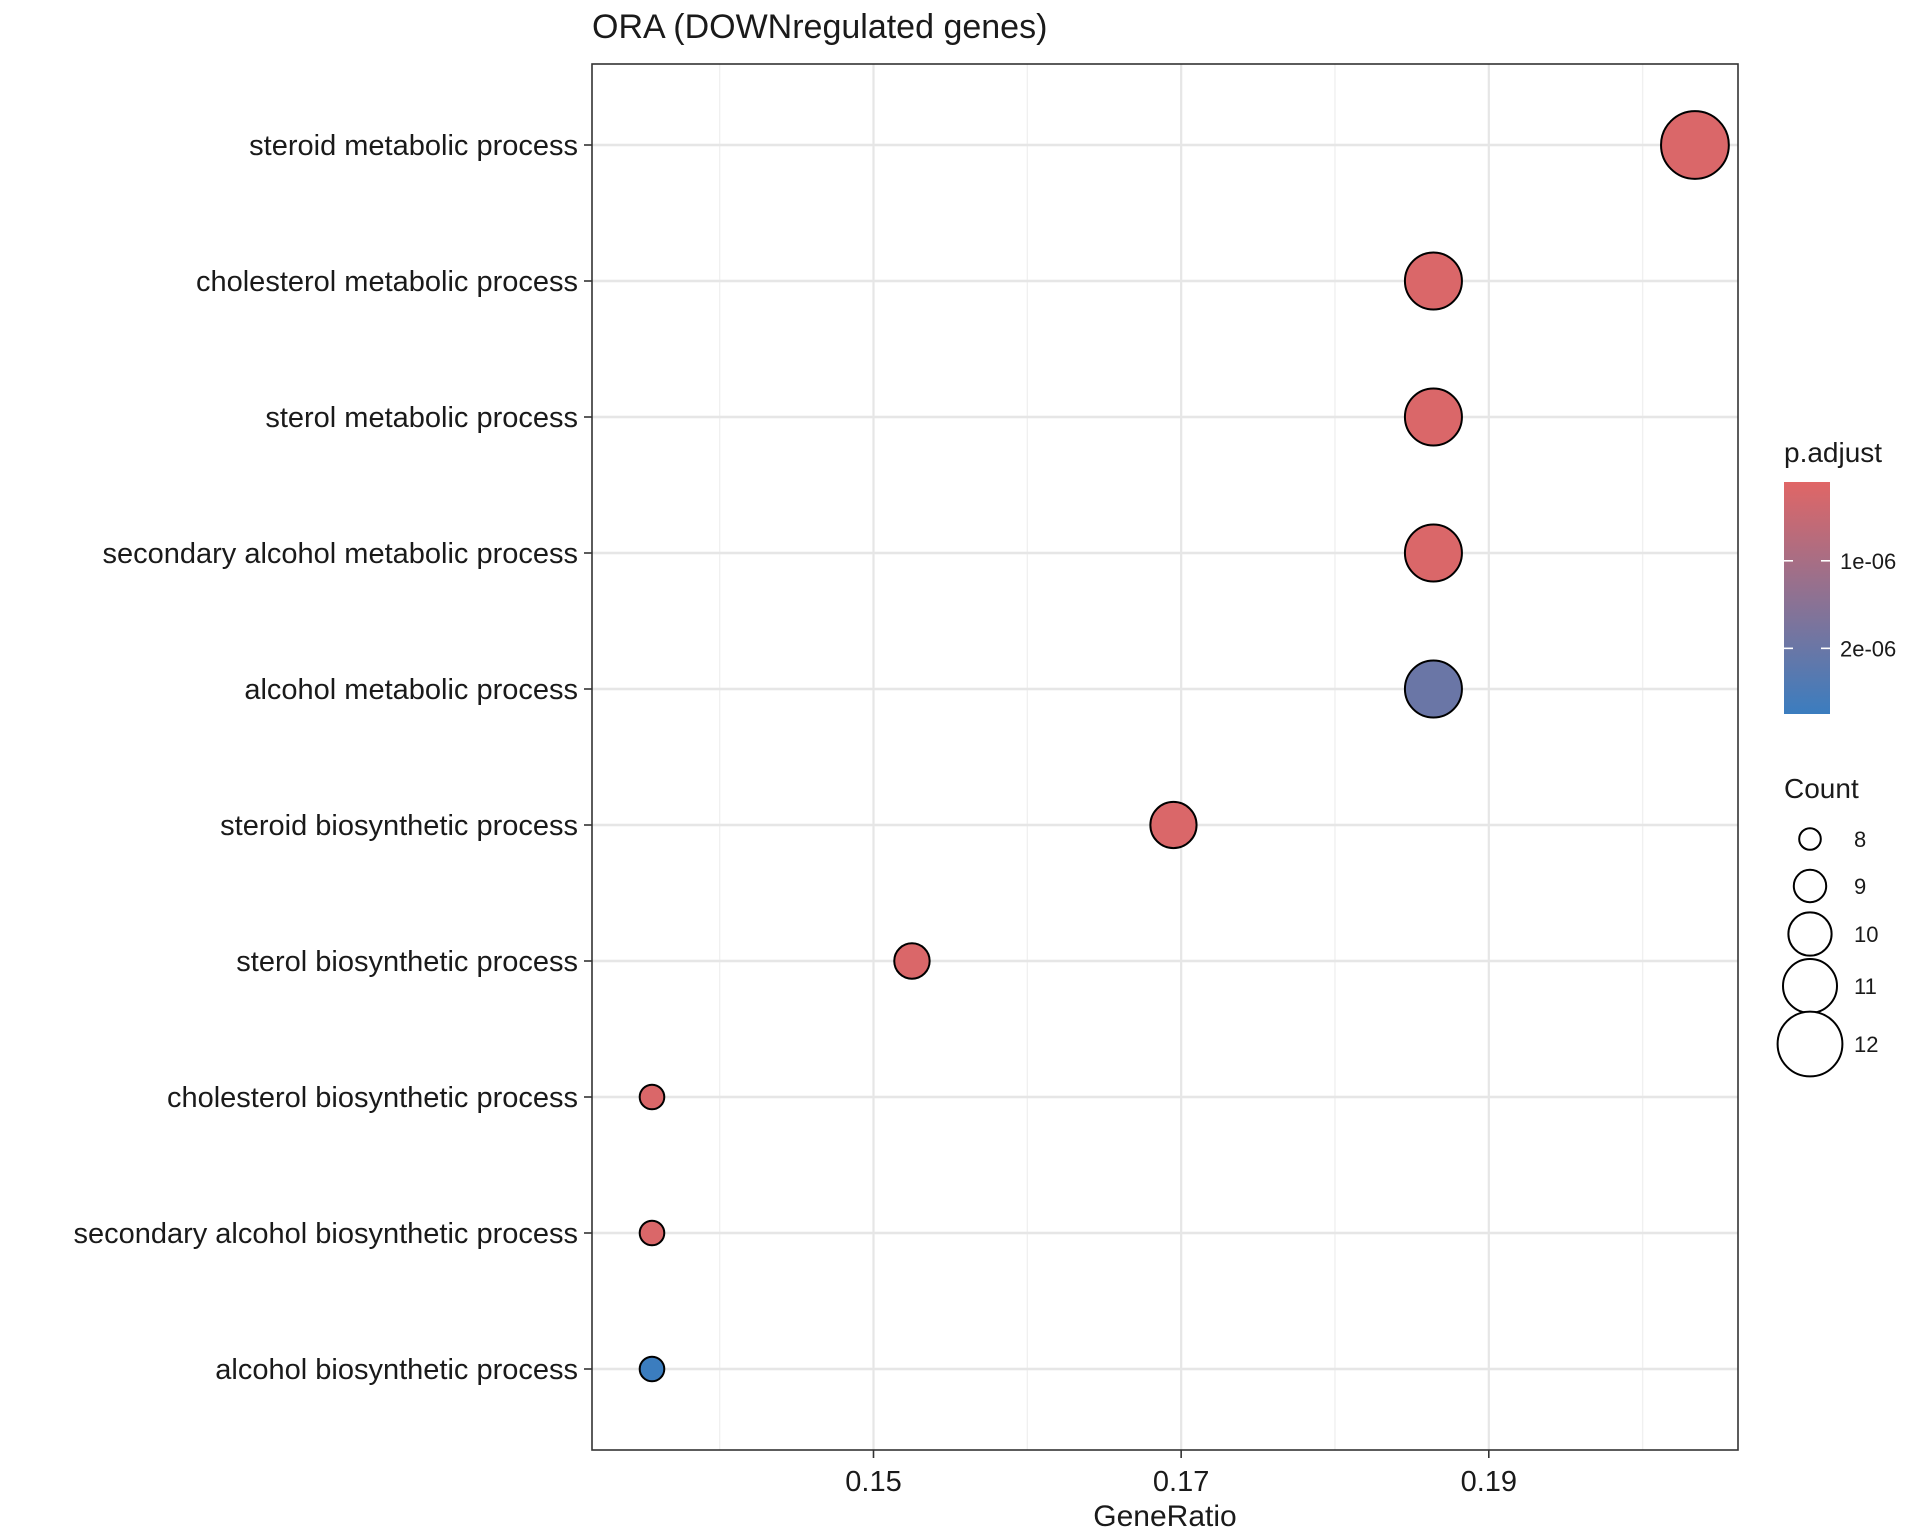  Describe the element at coordinates (407, 962) in the screenshot. I see `y-tick-label: sterol biosynthetic process` at that location.